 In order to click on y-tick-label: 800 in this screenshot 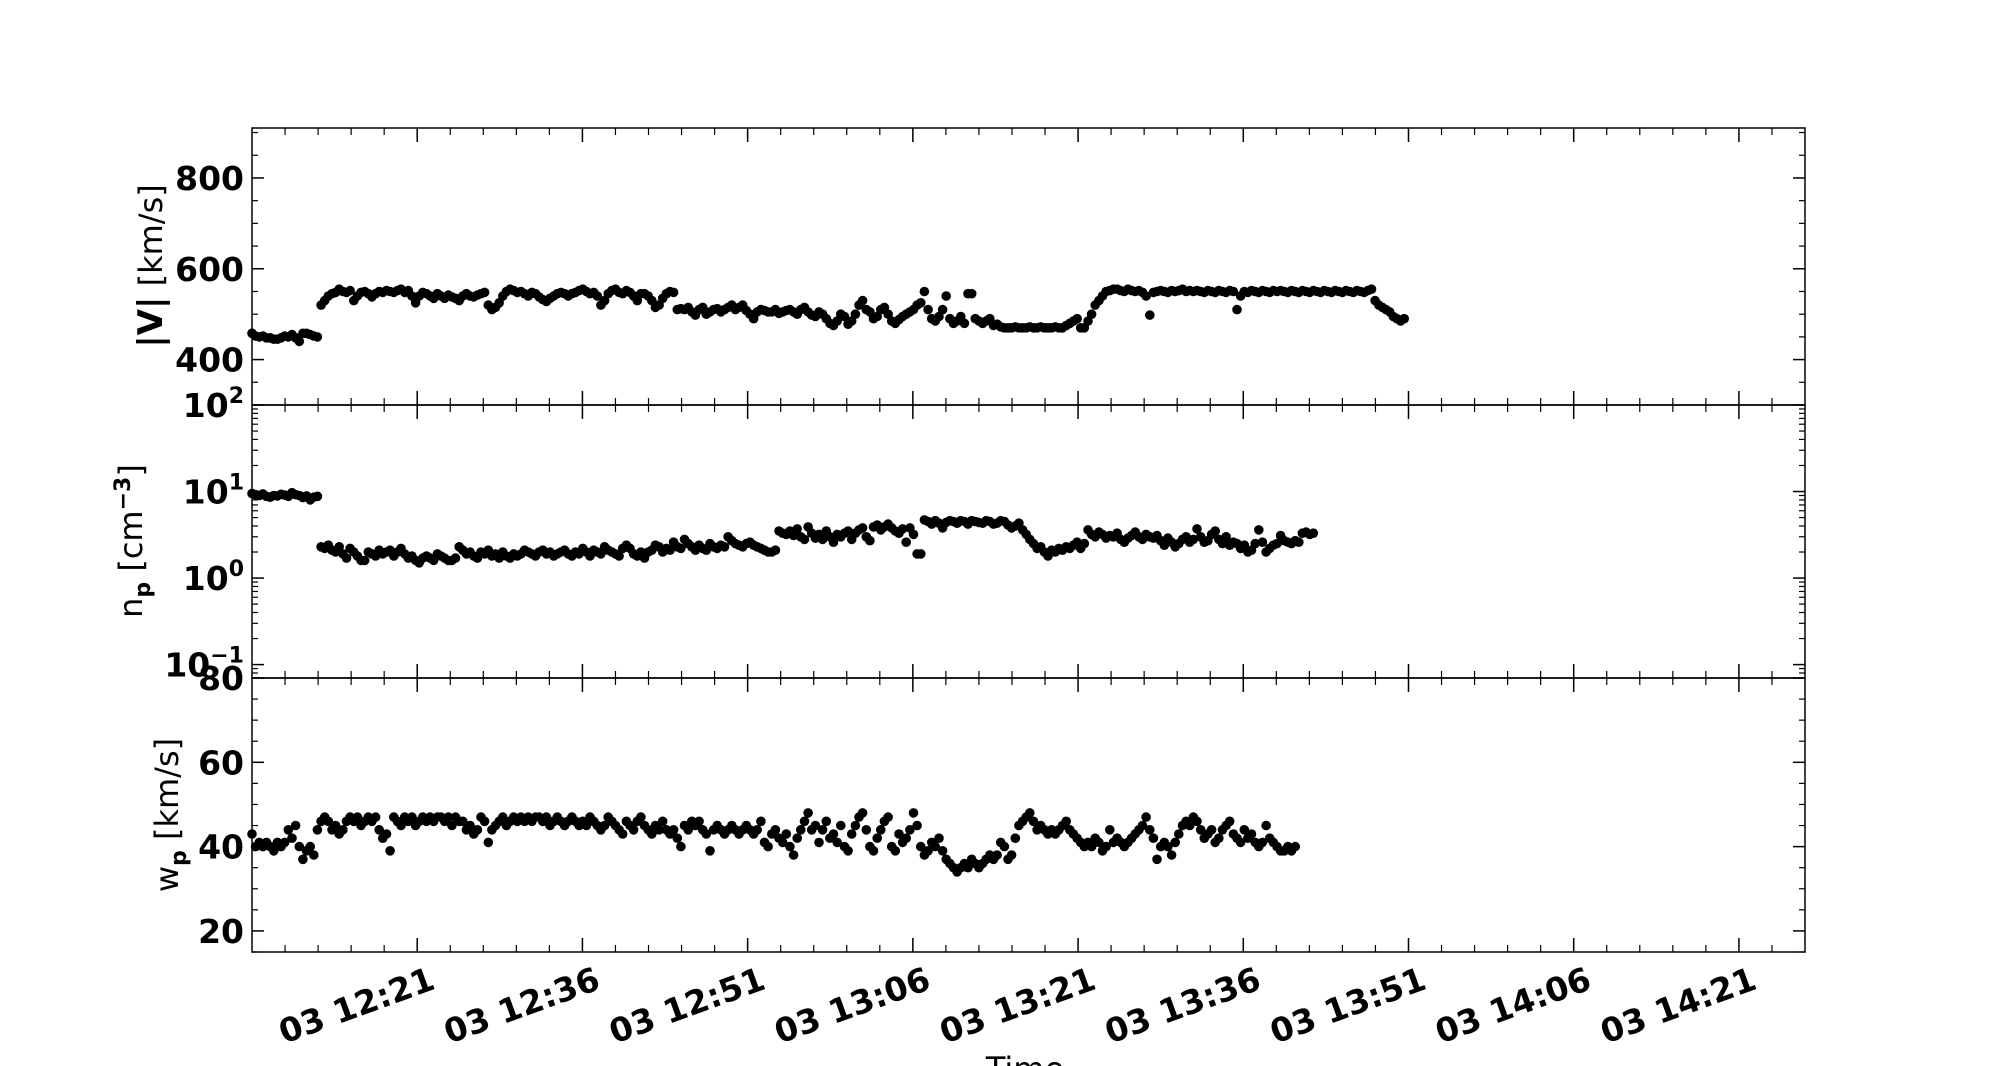, I will do `click(209, 178)`.